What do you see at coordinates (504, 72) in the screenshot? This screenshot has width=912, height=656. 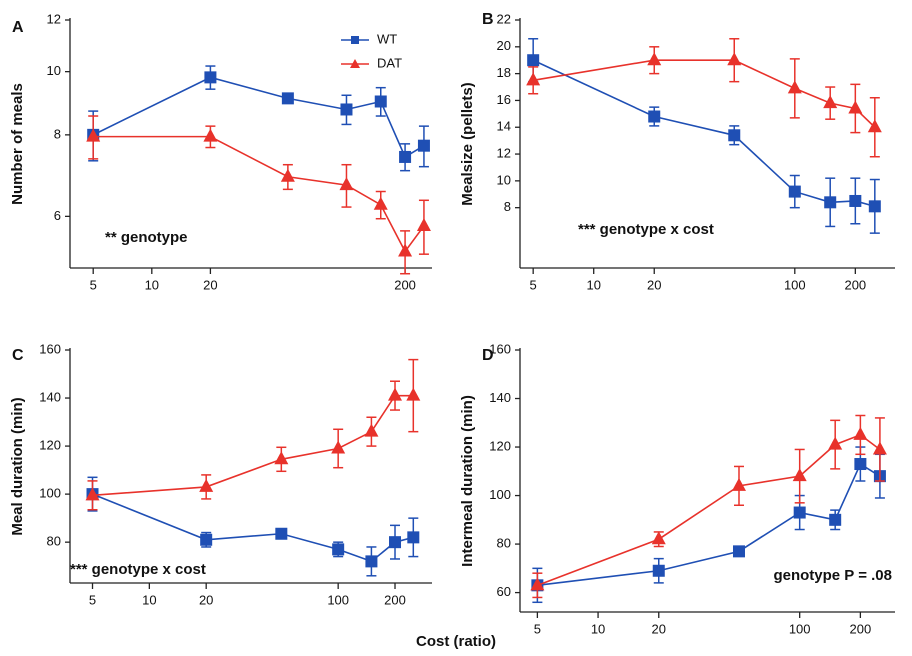 I see `y-tick-label: 18` at bounding box center [504, 72].